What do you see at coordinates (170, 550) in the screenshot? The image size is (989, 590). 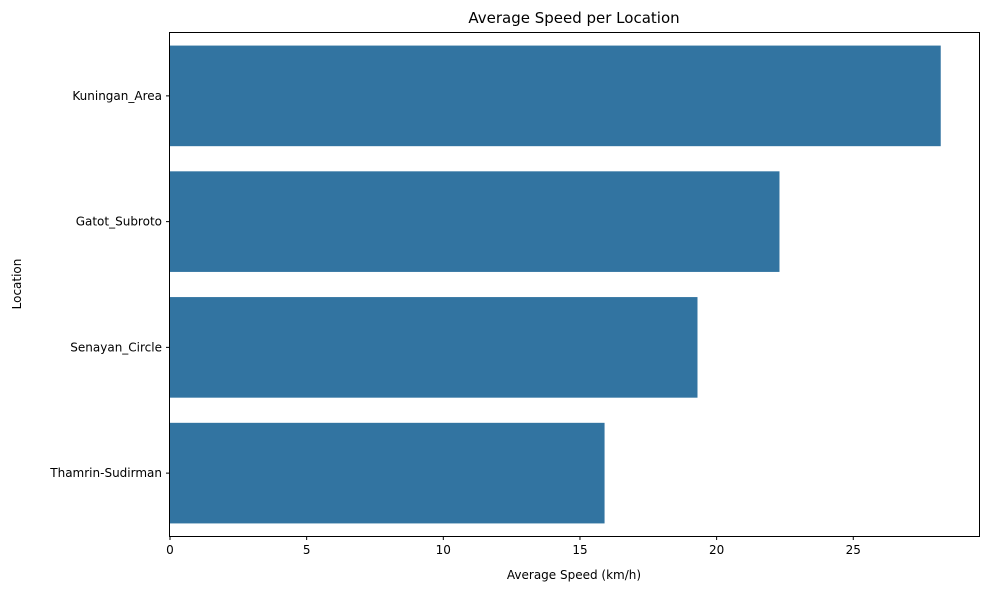 I see `x-tick-label: 0` at bounding box center [170, 550].